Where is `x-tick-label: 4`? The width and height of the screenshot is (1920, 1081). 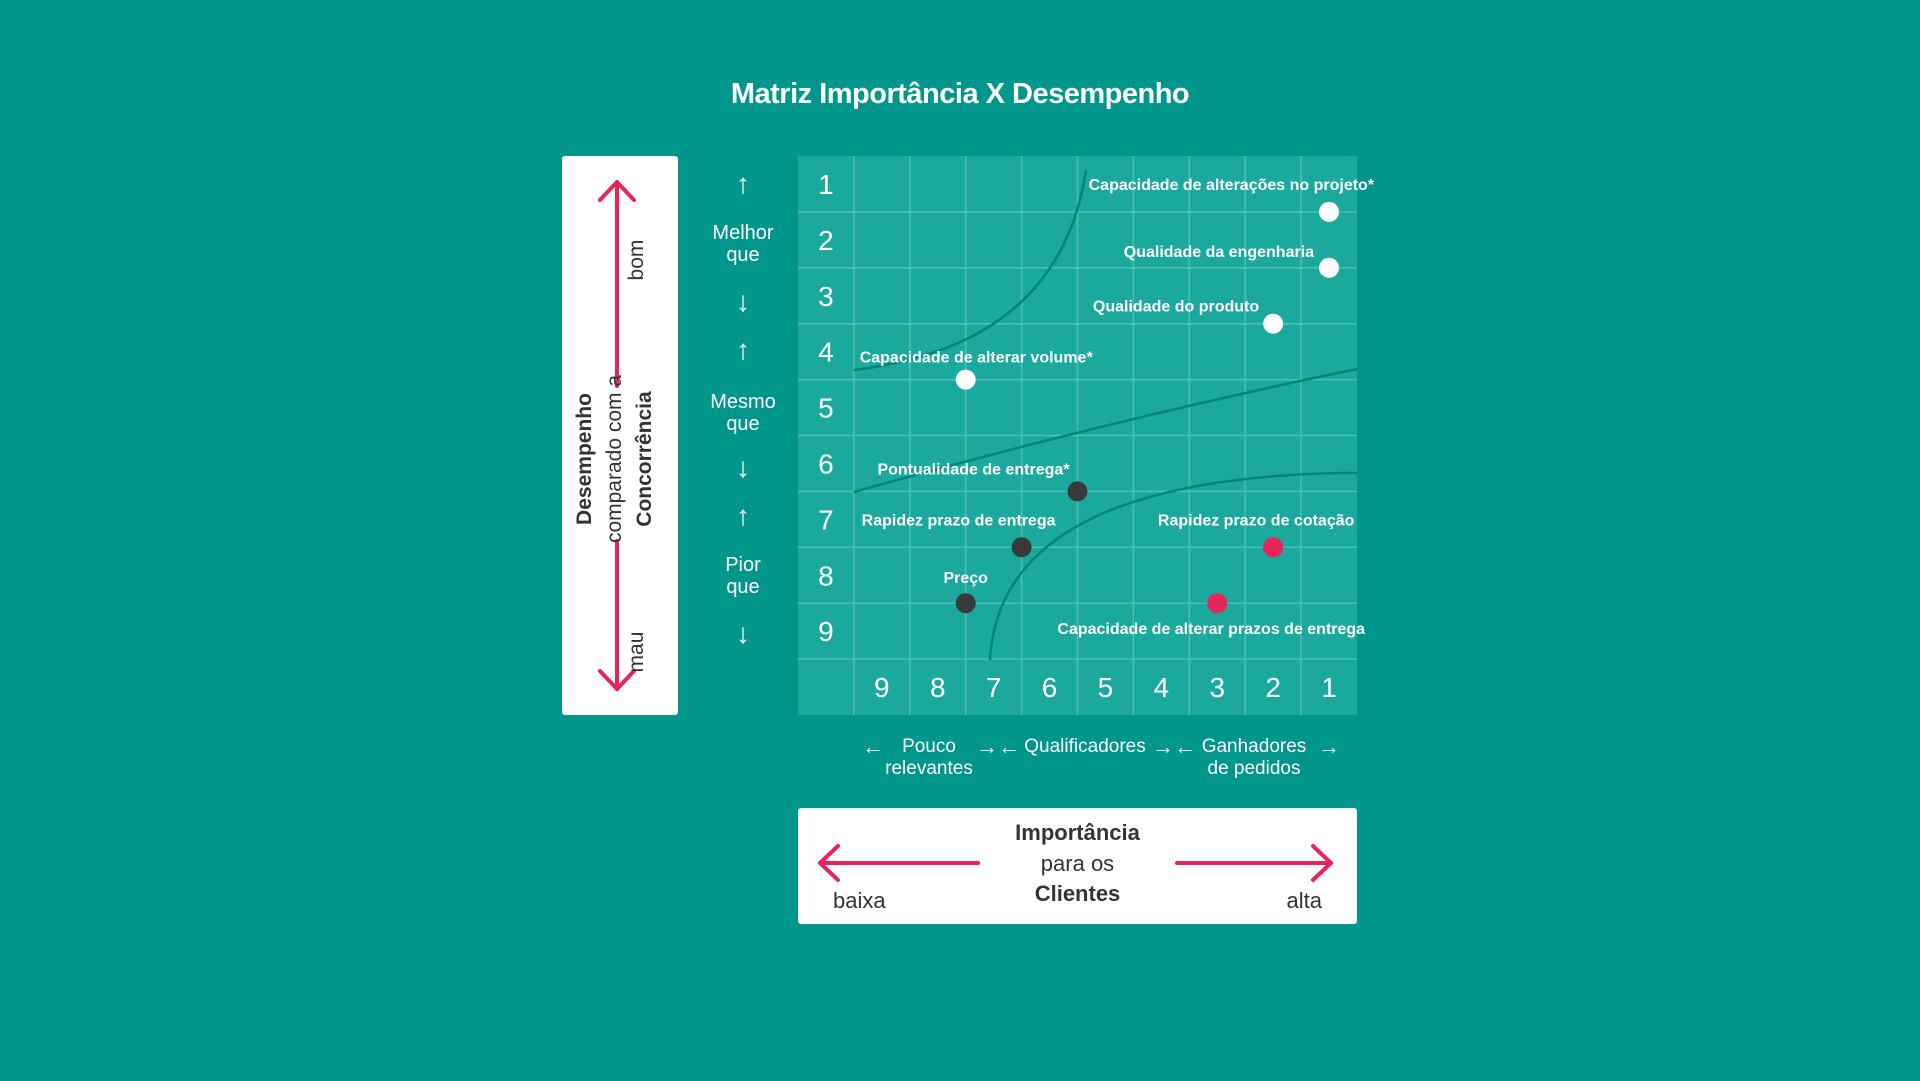
x-tick-label: 4 is located at coordinates (1162, 687).